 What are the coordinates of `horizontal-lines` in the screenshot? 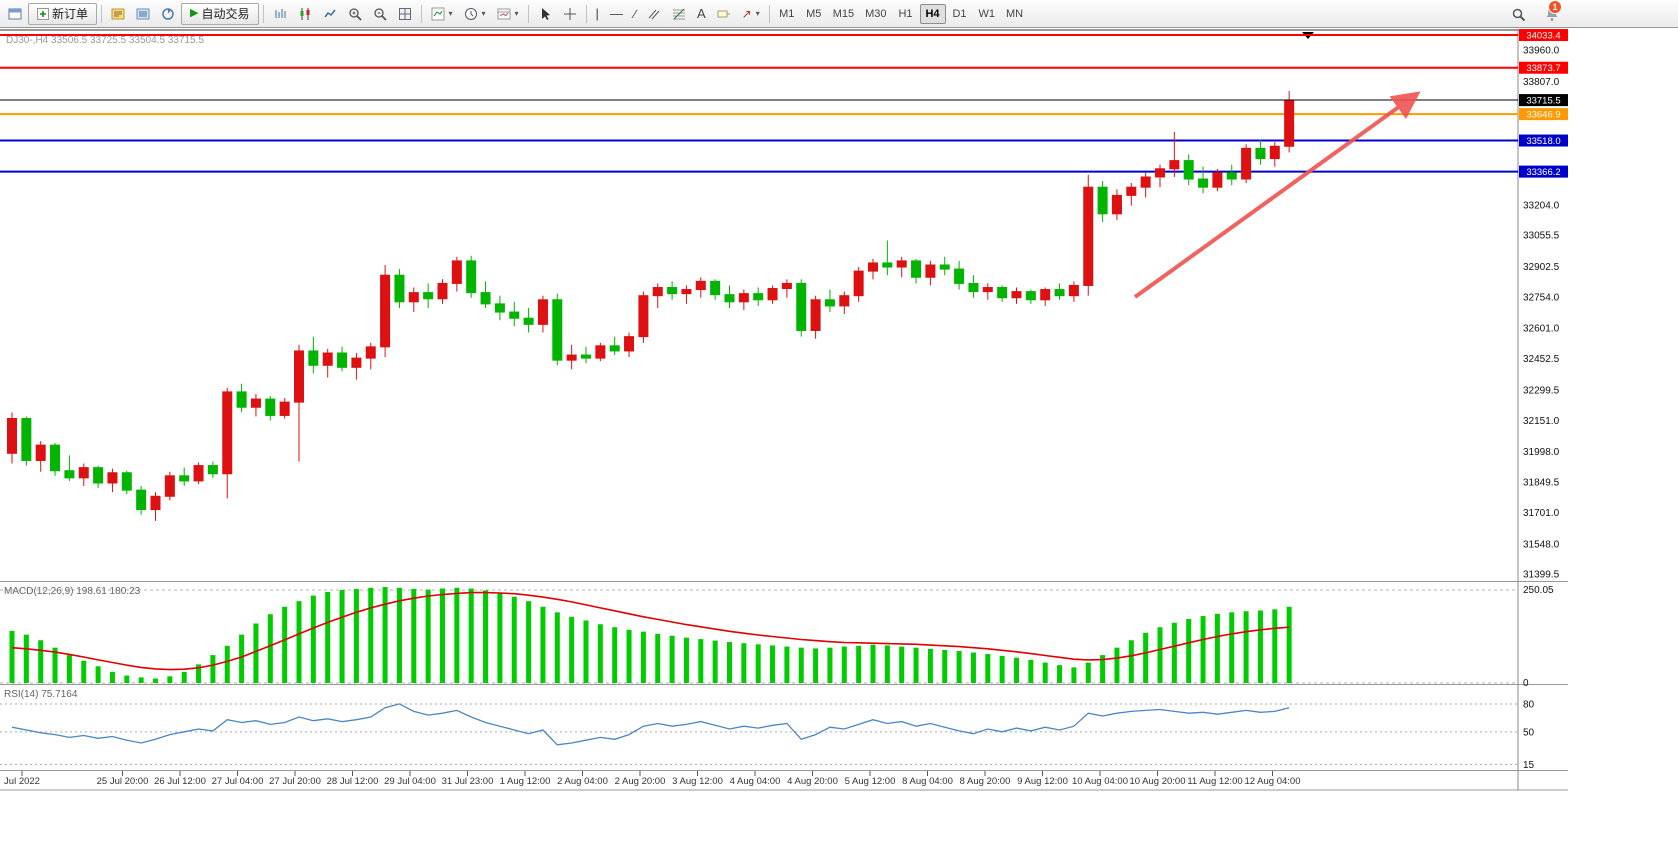 It's located at (759, 103).